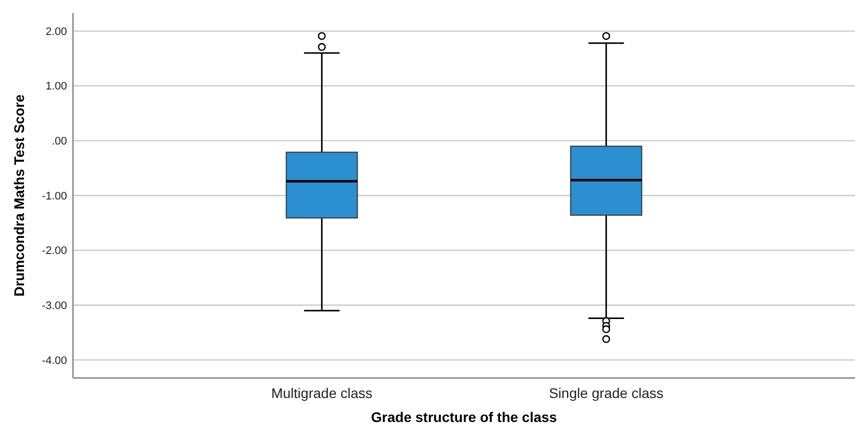 The width and height of the screenshot is (855, 428). Describe the element at coordinates (54, 196) in the screenshot. I see `y-tick-label: -1.00` at that location.